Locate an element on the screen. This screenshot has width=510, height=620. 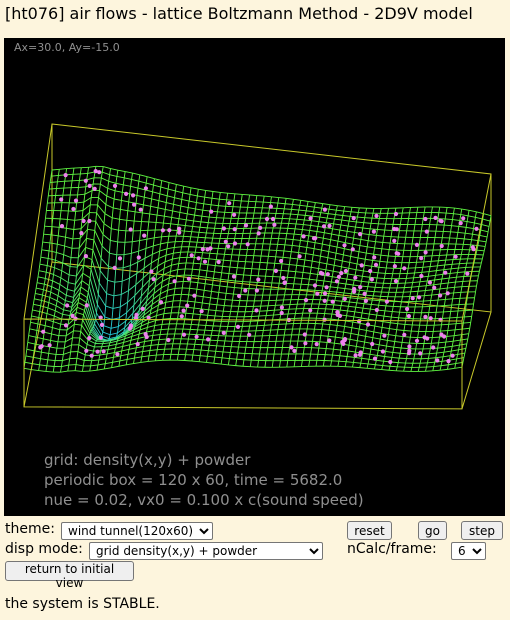
ncalc-select: 6 is located at coordinates (468, 551).